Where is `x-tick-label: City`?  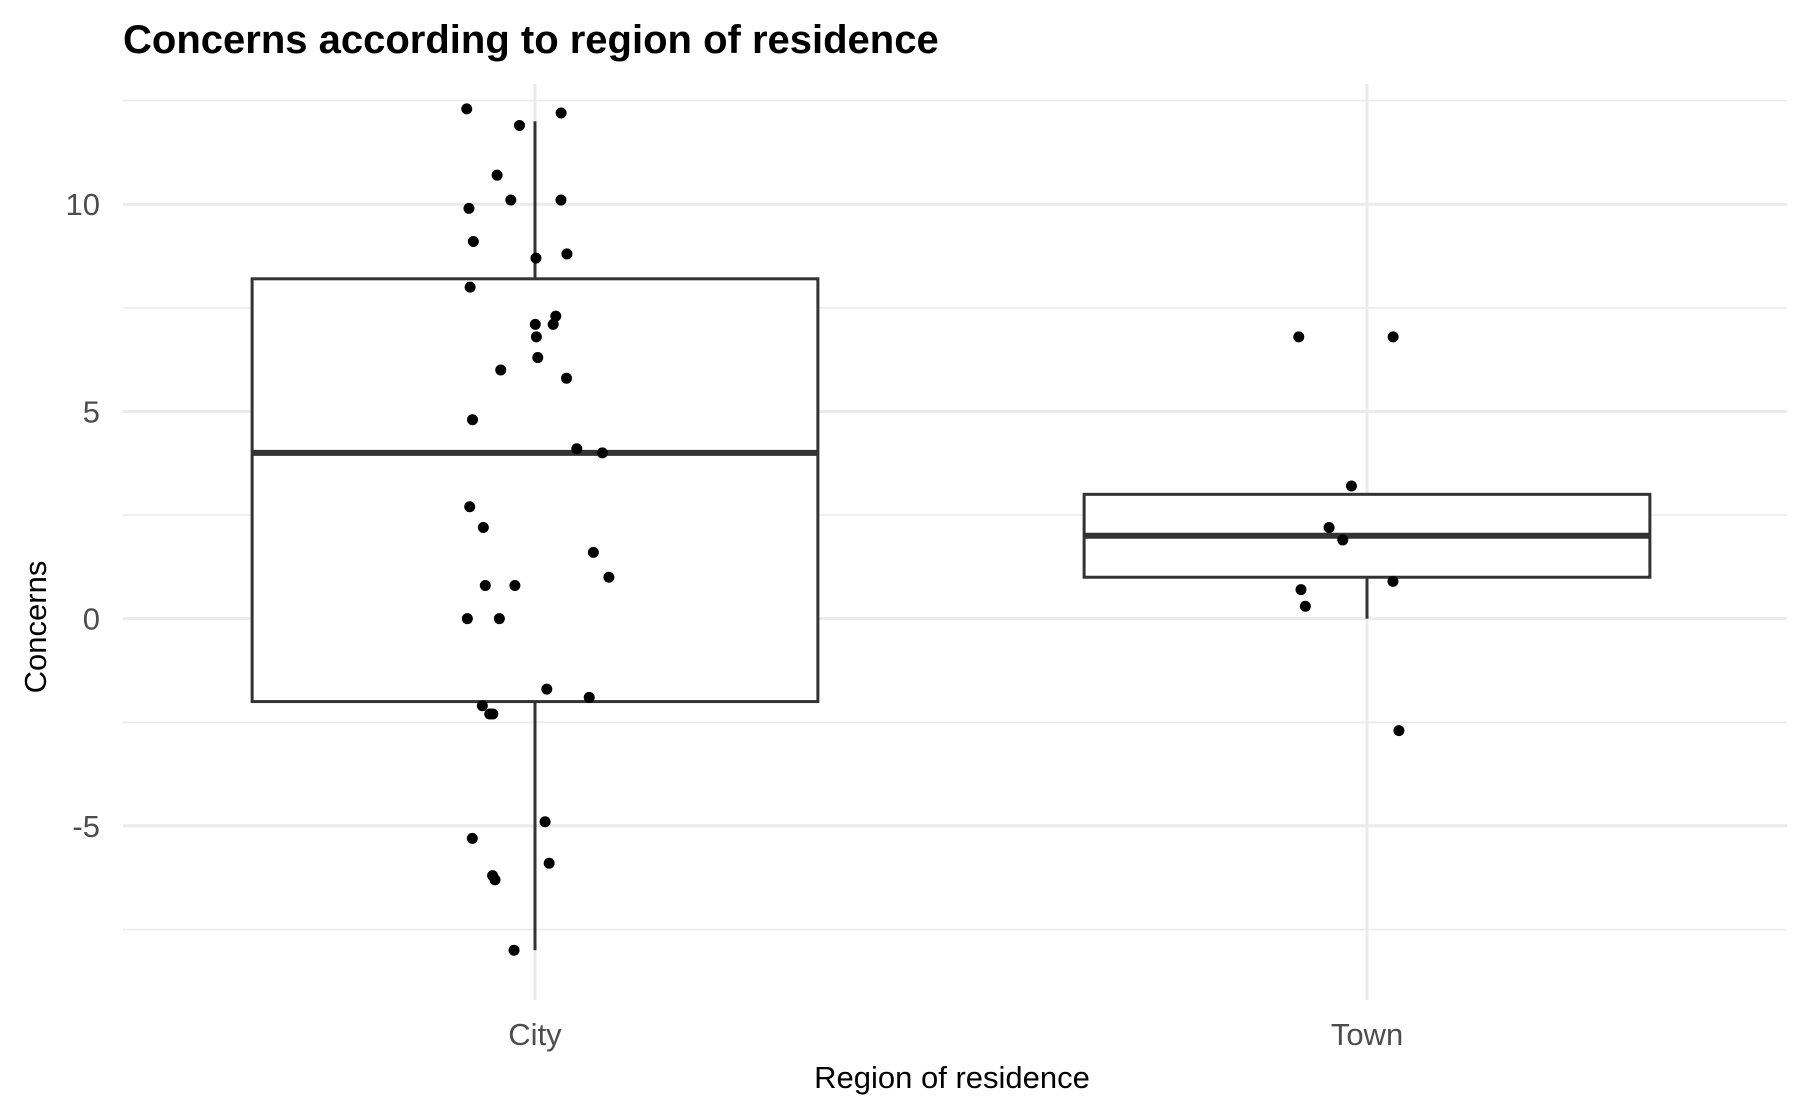 x-tick-label: City is located at coordinates (535, 1034).